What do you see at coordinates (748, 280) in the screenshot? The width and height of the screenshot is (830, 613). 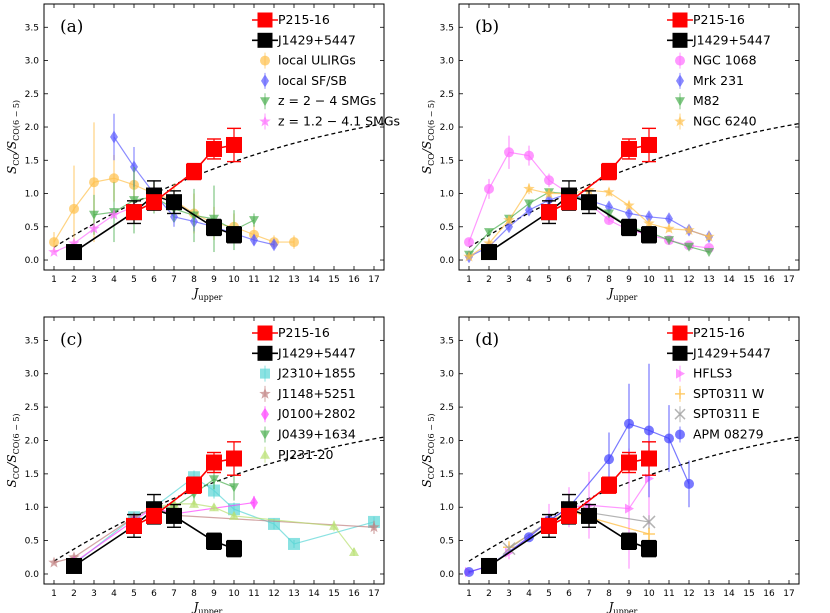 I see `x-tick-label: 15` at bounding box center [748, 280].